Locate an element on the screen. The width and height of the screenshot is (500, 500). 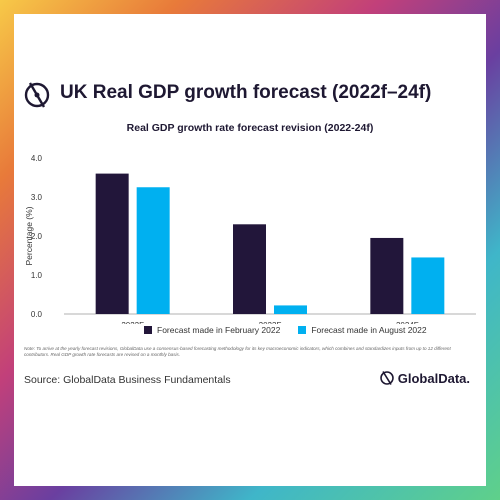
y-tick-label: 3.0 is located at coordinates (37, 197).